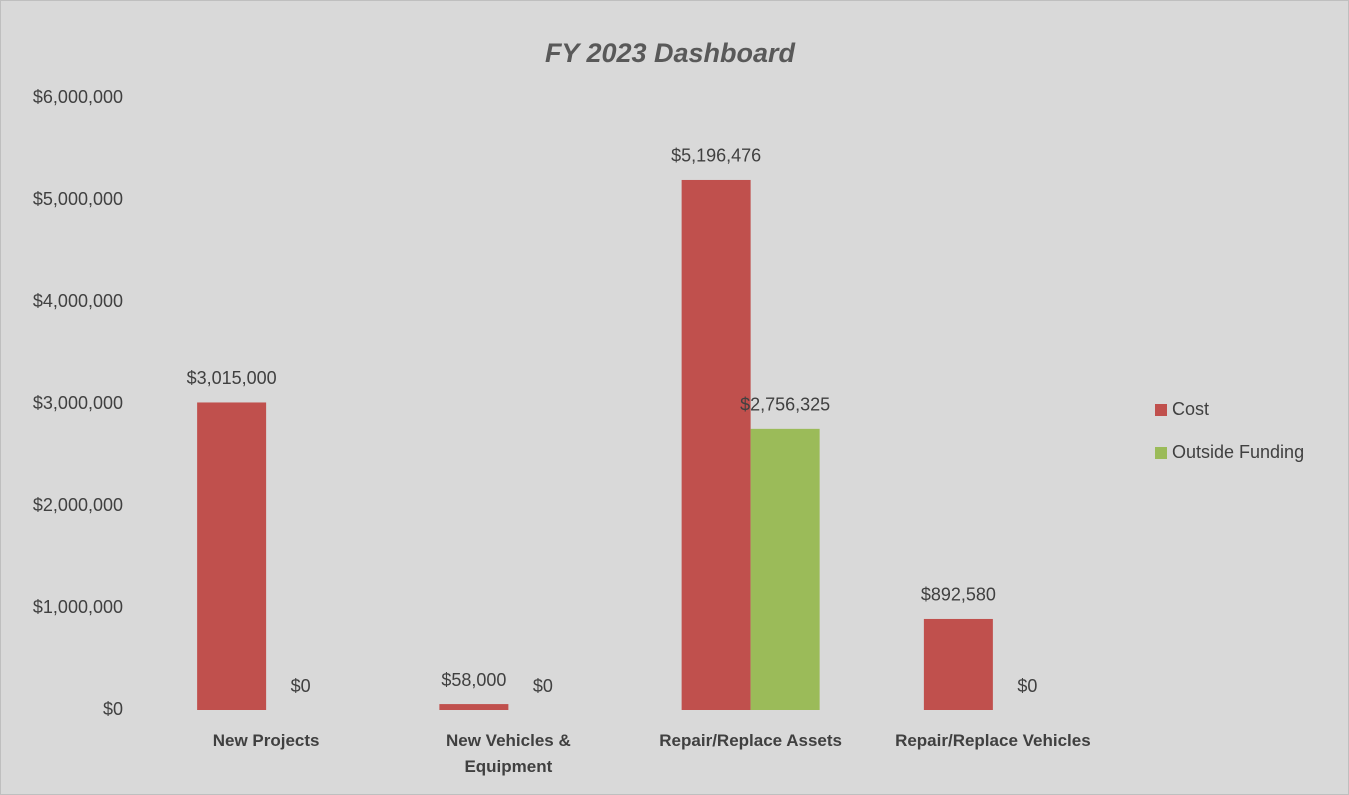  I want to click on x-tick-label: New Projects, so click(266, 740).